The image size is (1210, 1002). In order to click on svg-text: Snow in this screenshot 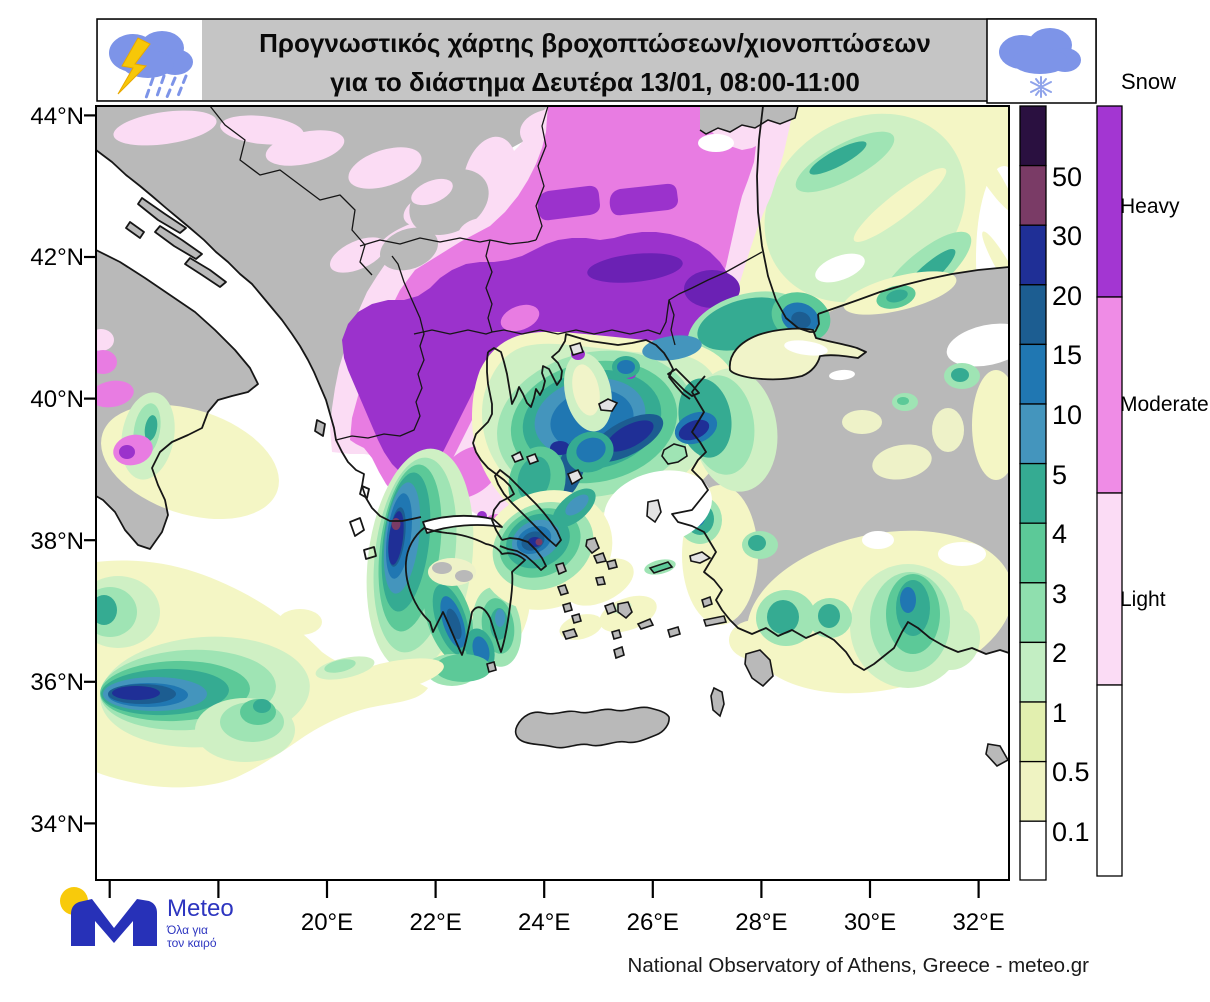, I will do `click(1148, 81)`.